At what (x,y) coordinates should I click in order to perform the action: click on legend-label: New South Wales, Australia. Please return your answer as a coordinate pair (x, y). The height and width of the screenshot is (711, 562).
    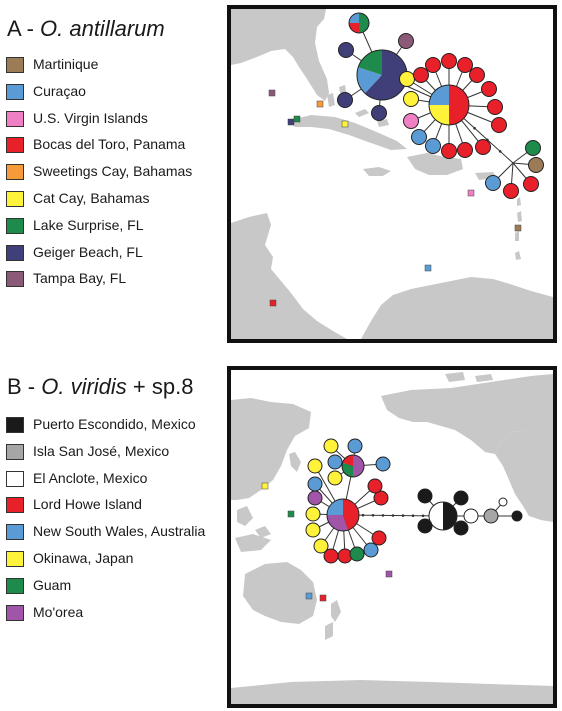
    Looking at the image, I should click on (119, 531).